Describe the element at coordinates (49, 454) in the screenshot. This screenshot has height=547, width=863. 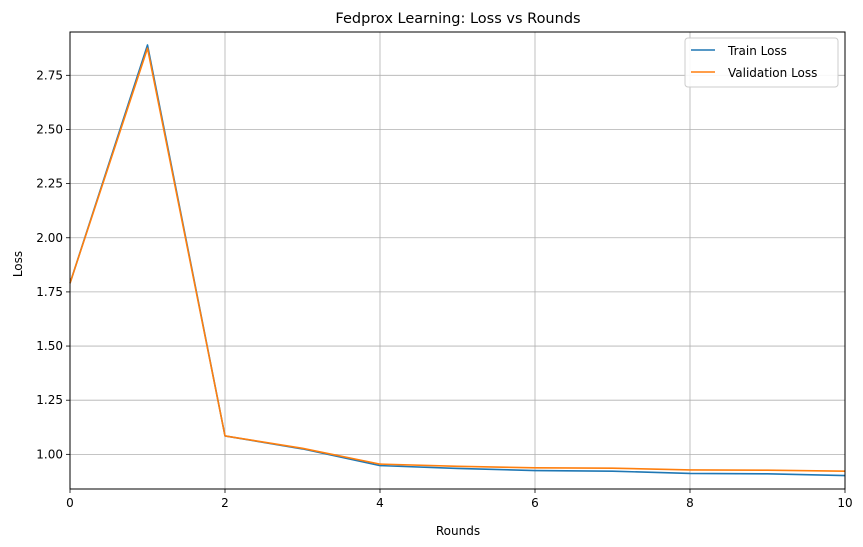
I see `y-tick-label: 1.00` at that location.